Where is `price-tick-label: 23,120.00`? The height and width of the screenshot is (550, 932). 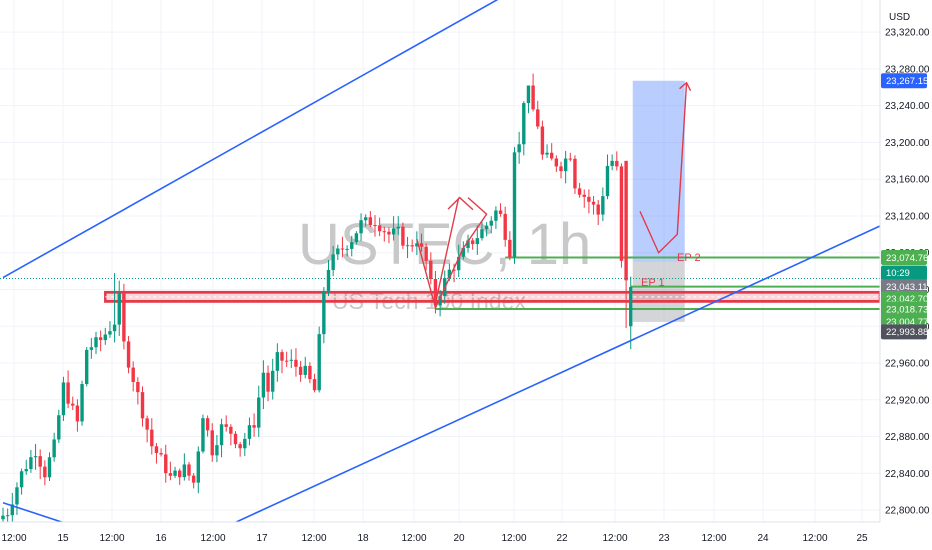 price-tick-label: 23,120.00 is located at coordinates (907, 216).